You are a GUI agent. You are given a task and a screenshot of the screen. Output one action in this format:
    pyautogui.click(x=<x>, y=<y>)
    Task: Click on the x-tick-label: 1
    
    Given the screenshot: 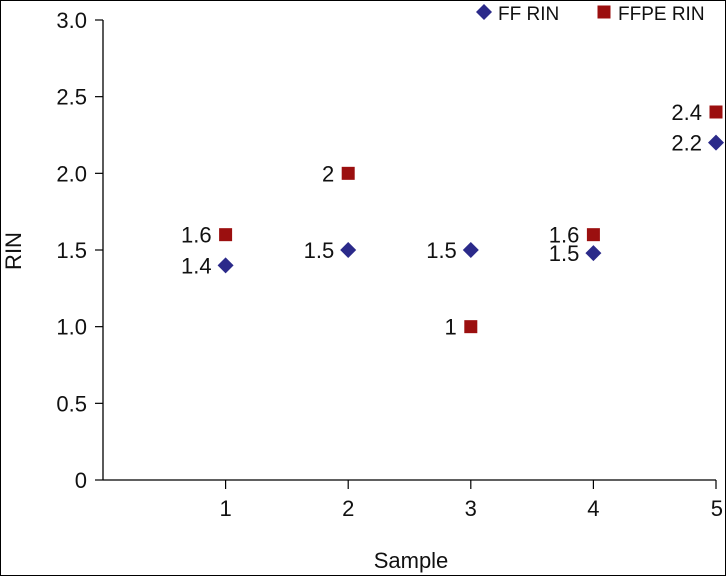 What is the action you would take?
    pyautogui.click(x=225, y=508)
    